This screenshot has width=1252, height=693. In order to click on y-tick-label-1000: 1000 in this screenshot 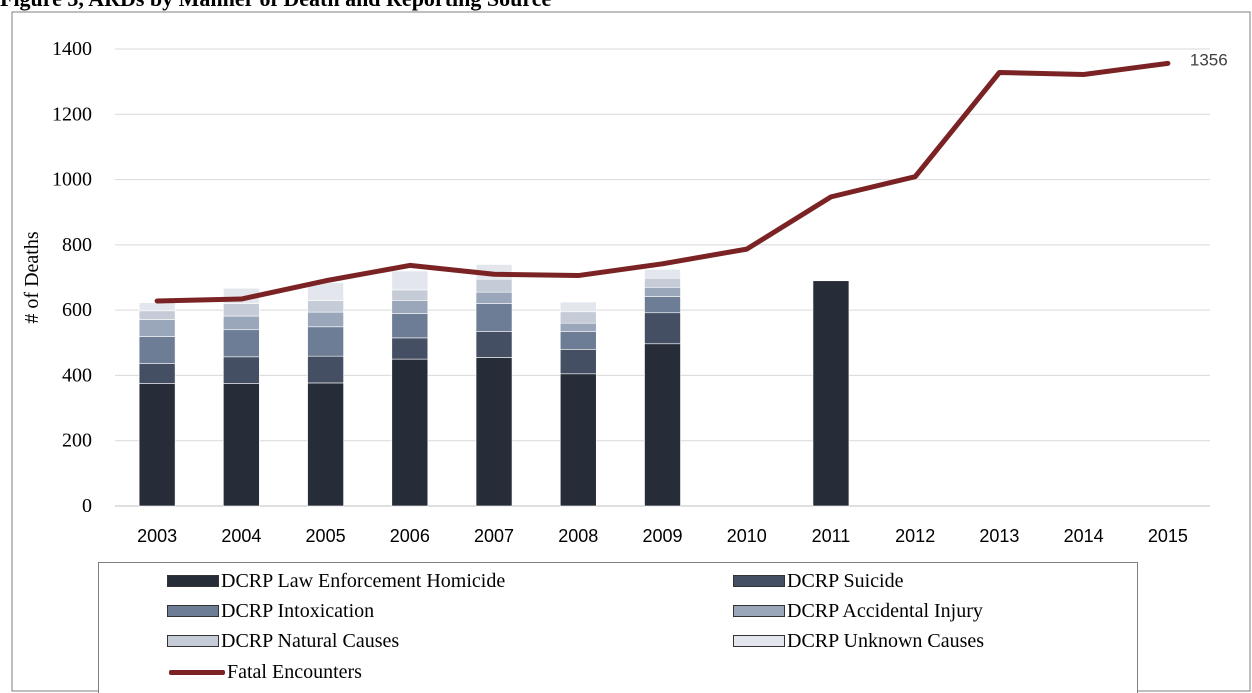, I will do `click(72, 180)`.